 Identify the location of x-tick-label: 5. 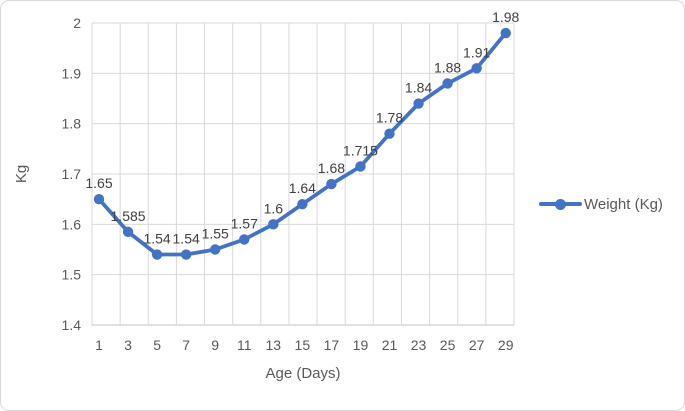
(157, 345).